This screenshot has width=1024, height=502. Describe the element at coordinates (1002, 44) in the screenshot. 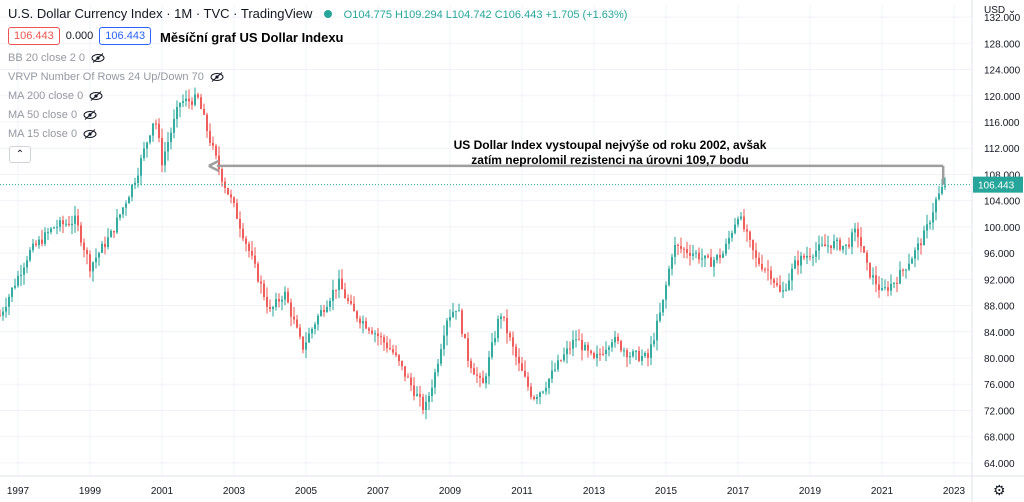

I see `y-tick-label: 128.000` at that location.